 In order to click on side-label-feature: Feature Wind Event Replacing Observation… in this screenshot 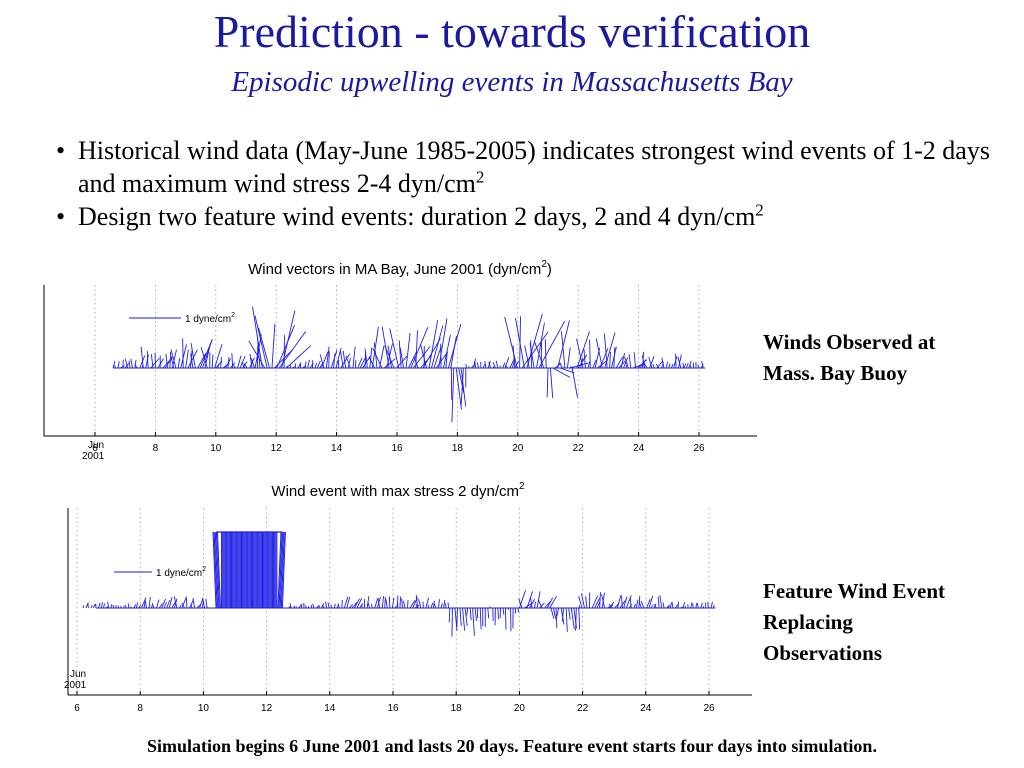, I will do `click(854, 622)`.